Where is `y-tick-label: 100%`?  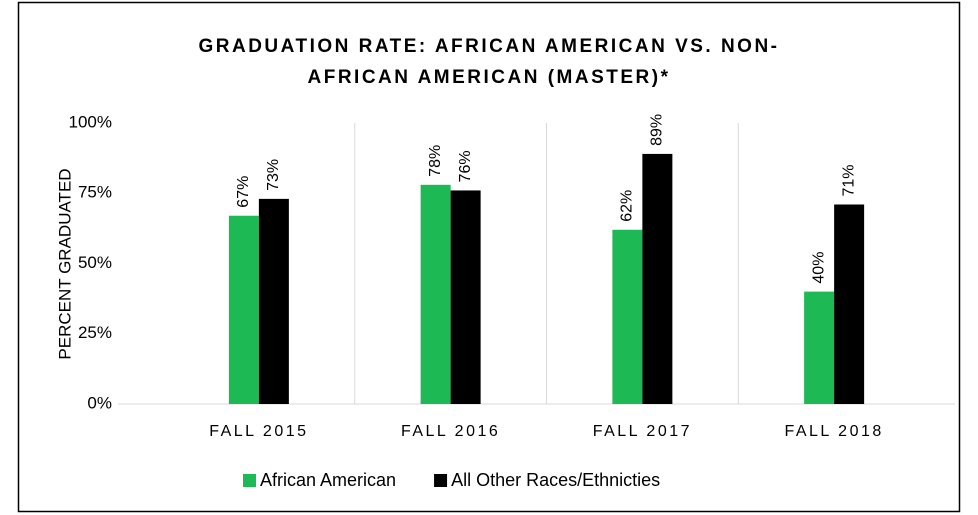 y-tick-label: 100% is located at coordinates (90, 121).